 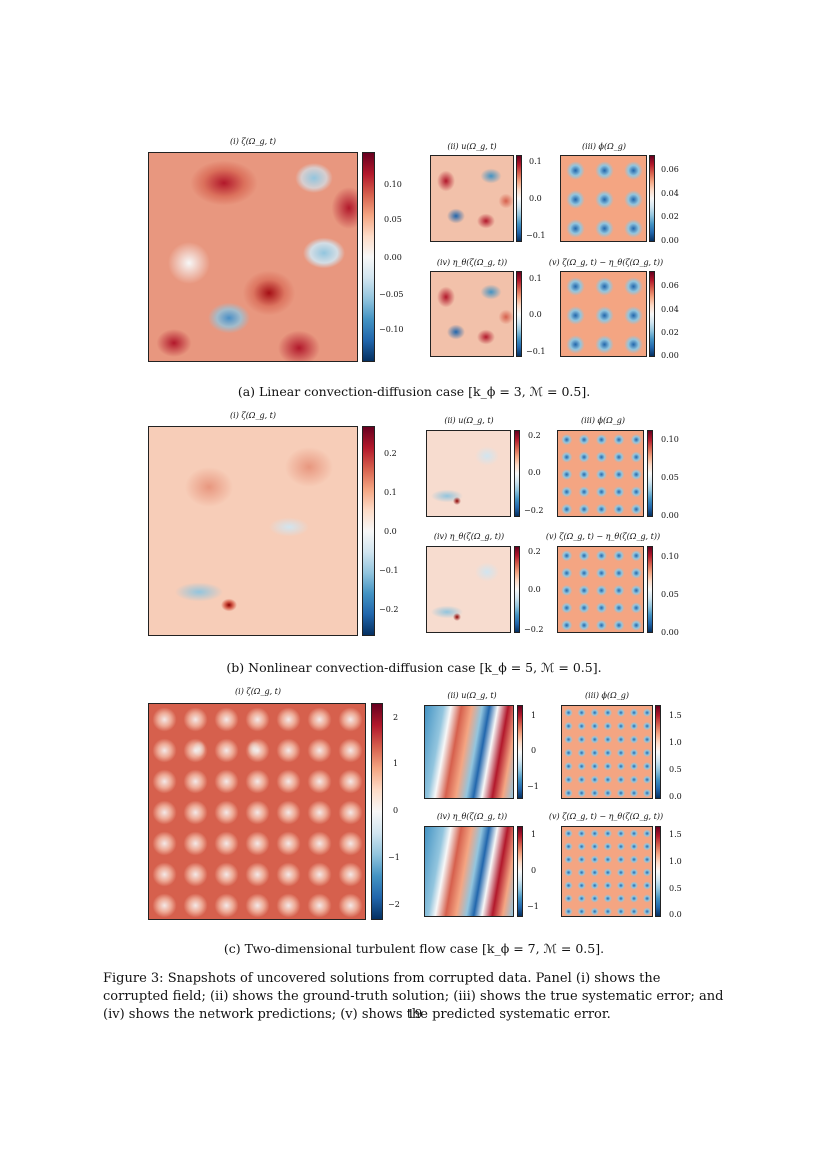 What do you see at coordinates (670, 216) in the screenshot?
I see `panel-a-sub-iii-tick: 0.02` at bounding box center [670, 216].